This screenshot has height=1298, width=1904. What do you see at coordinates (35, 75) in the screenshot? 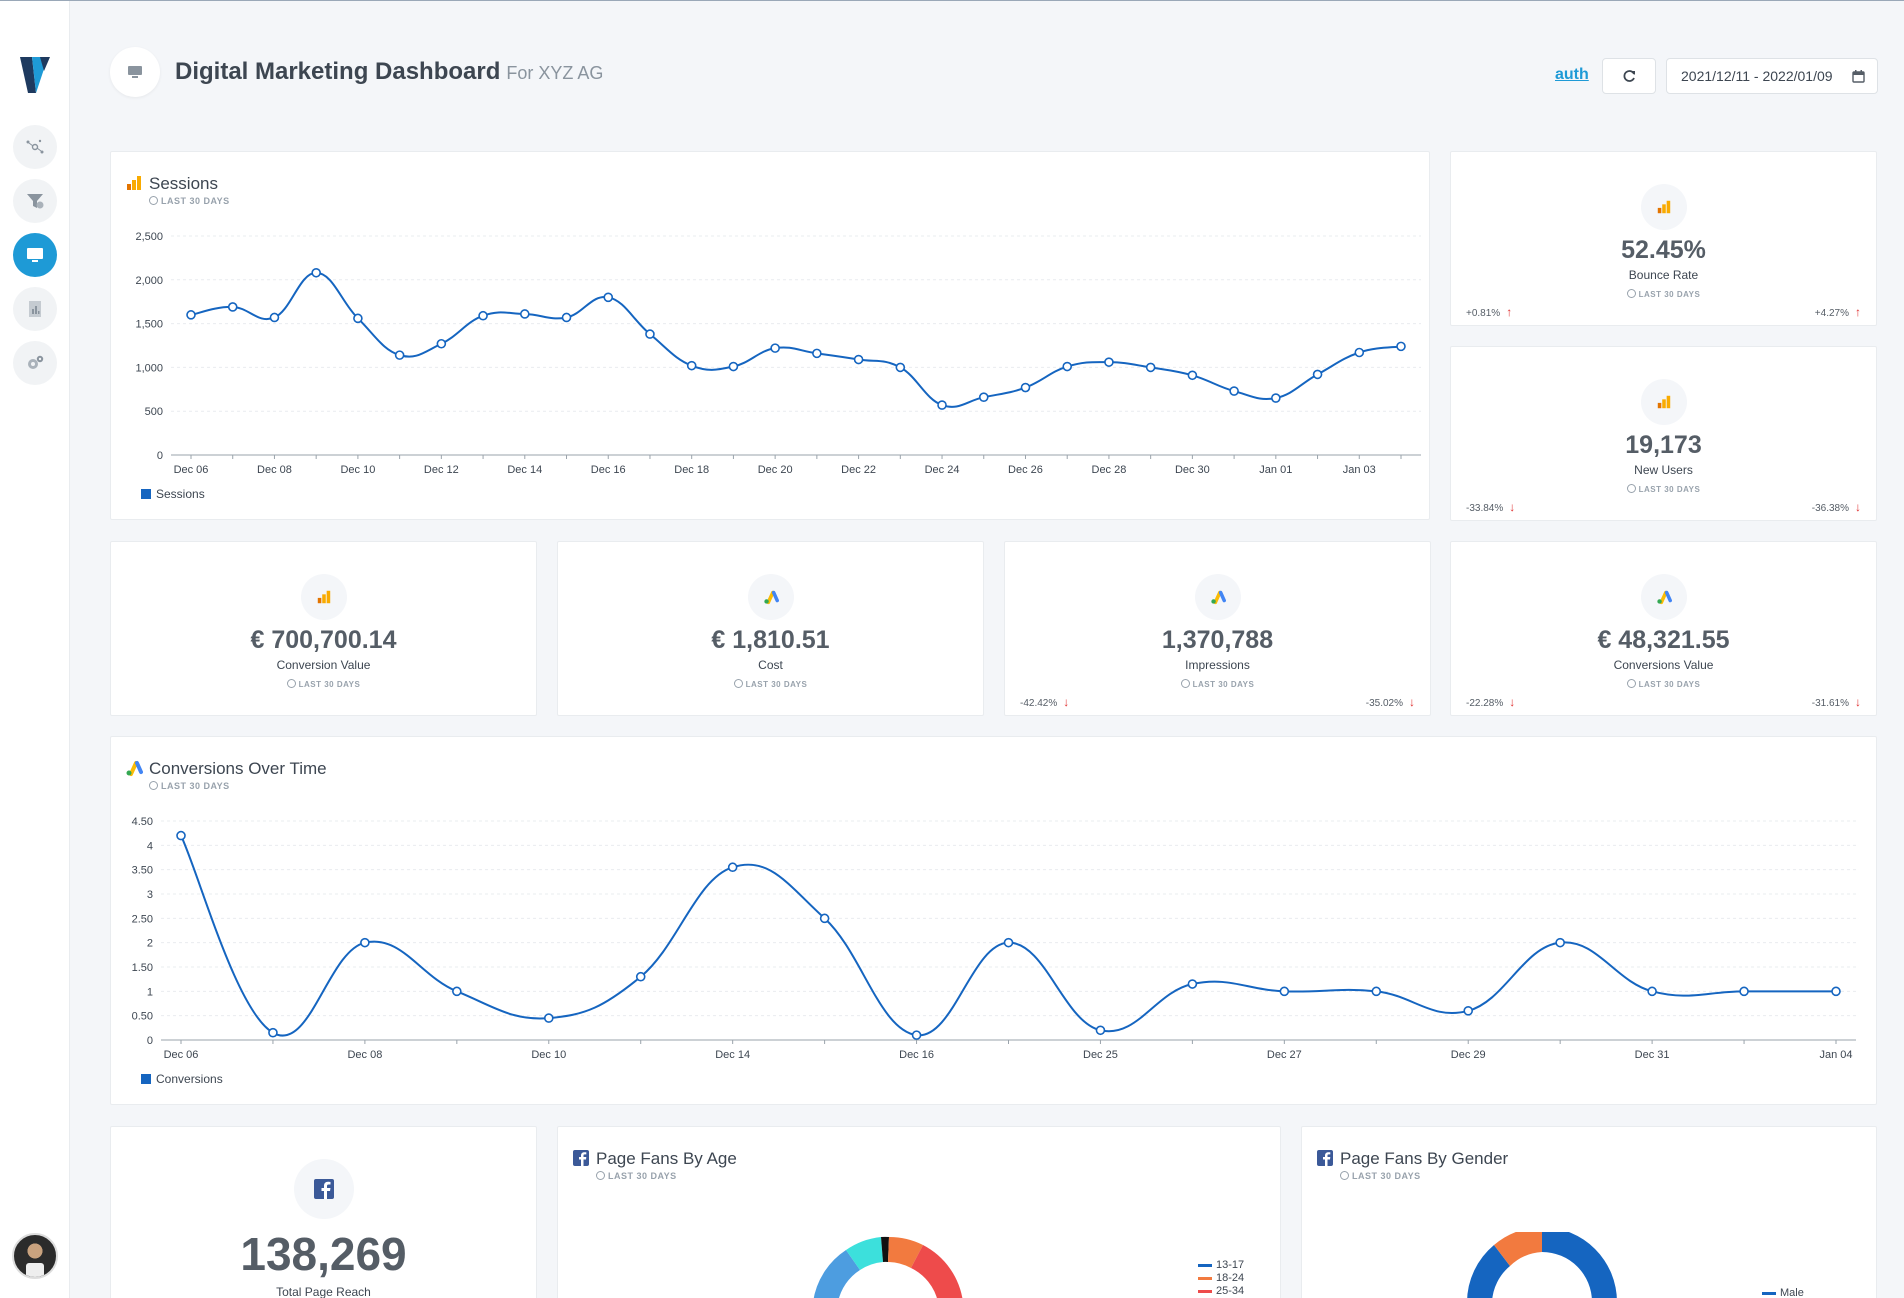
I see `logo-icon` at bounding box center [35, 75].